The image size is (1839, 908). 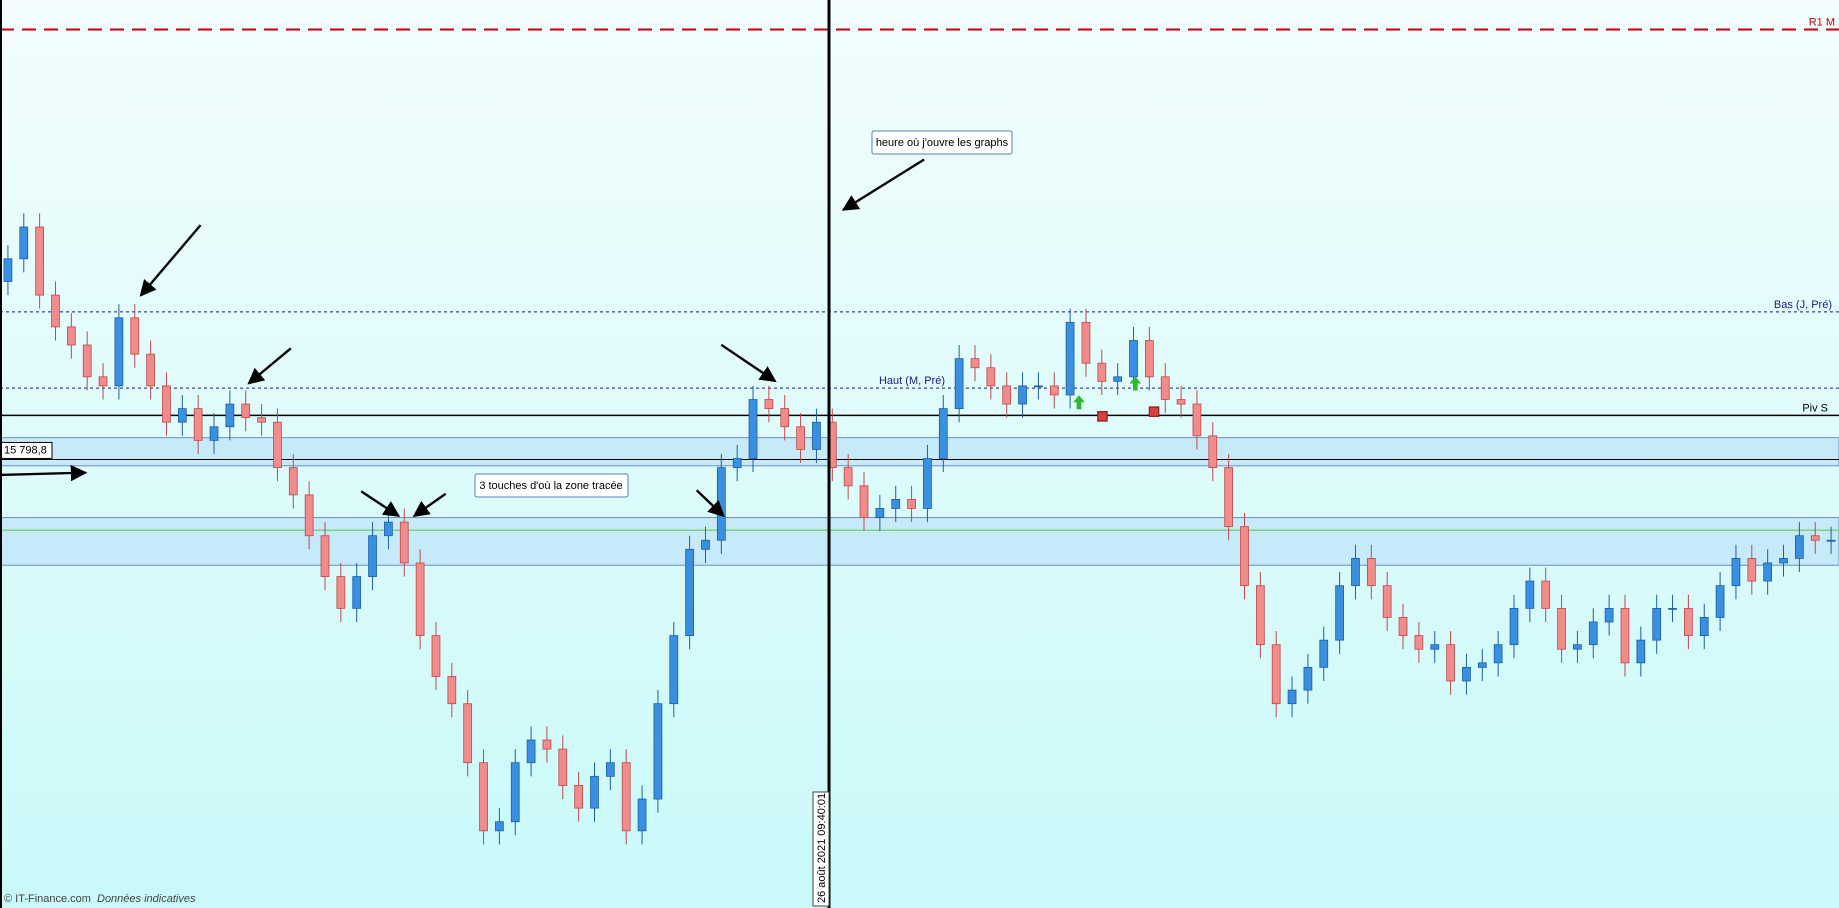 I want to click on level-label: R1 M, so click(x=1822, y=22).